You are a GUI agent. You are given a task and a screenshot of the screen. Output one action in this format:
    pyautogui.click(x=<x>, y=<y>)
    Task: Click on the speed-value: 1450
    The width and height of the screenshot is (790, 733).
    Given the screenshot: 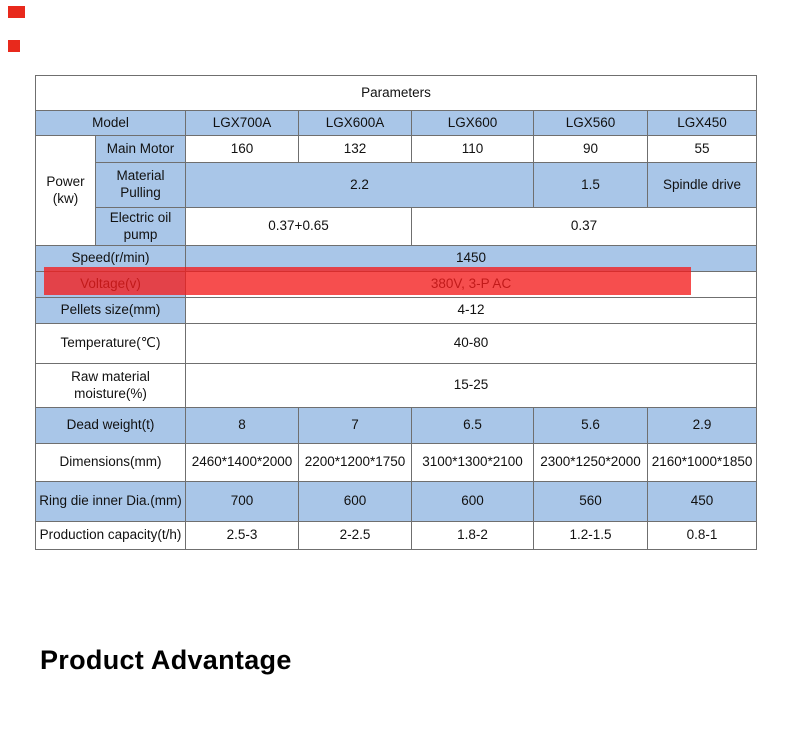 What is the action you would take?
    pyautogui.click(x=471, y=258)
    